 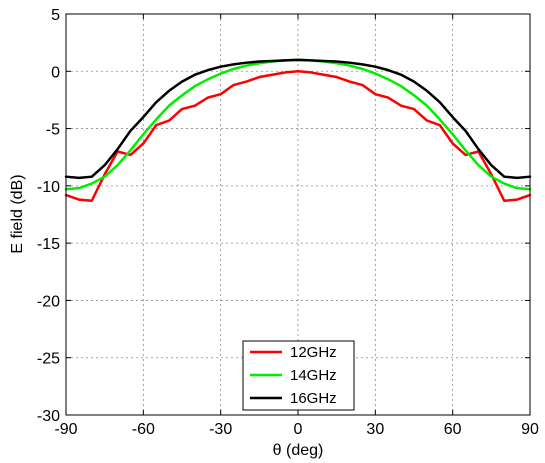 What do you see at coordinates (375, 429) in the screenshot?
I see `x-tick-label: 30` at bounding box center [375, 429].